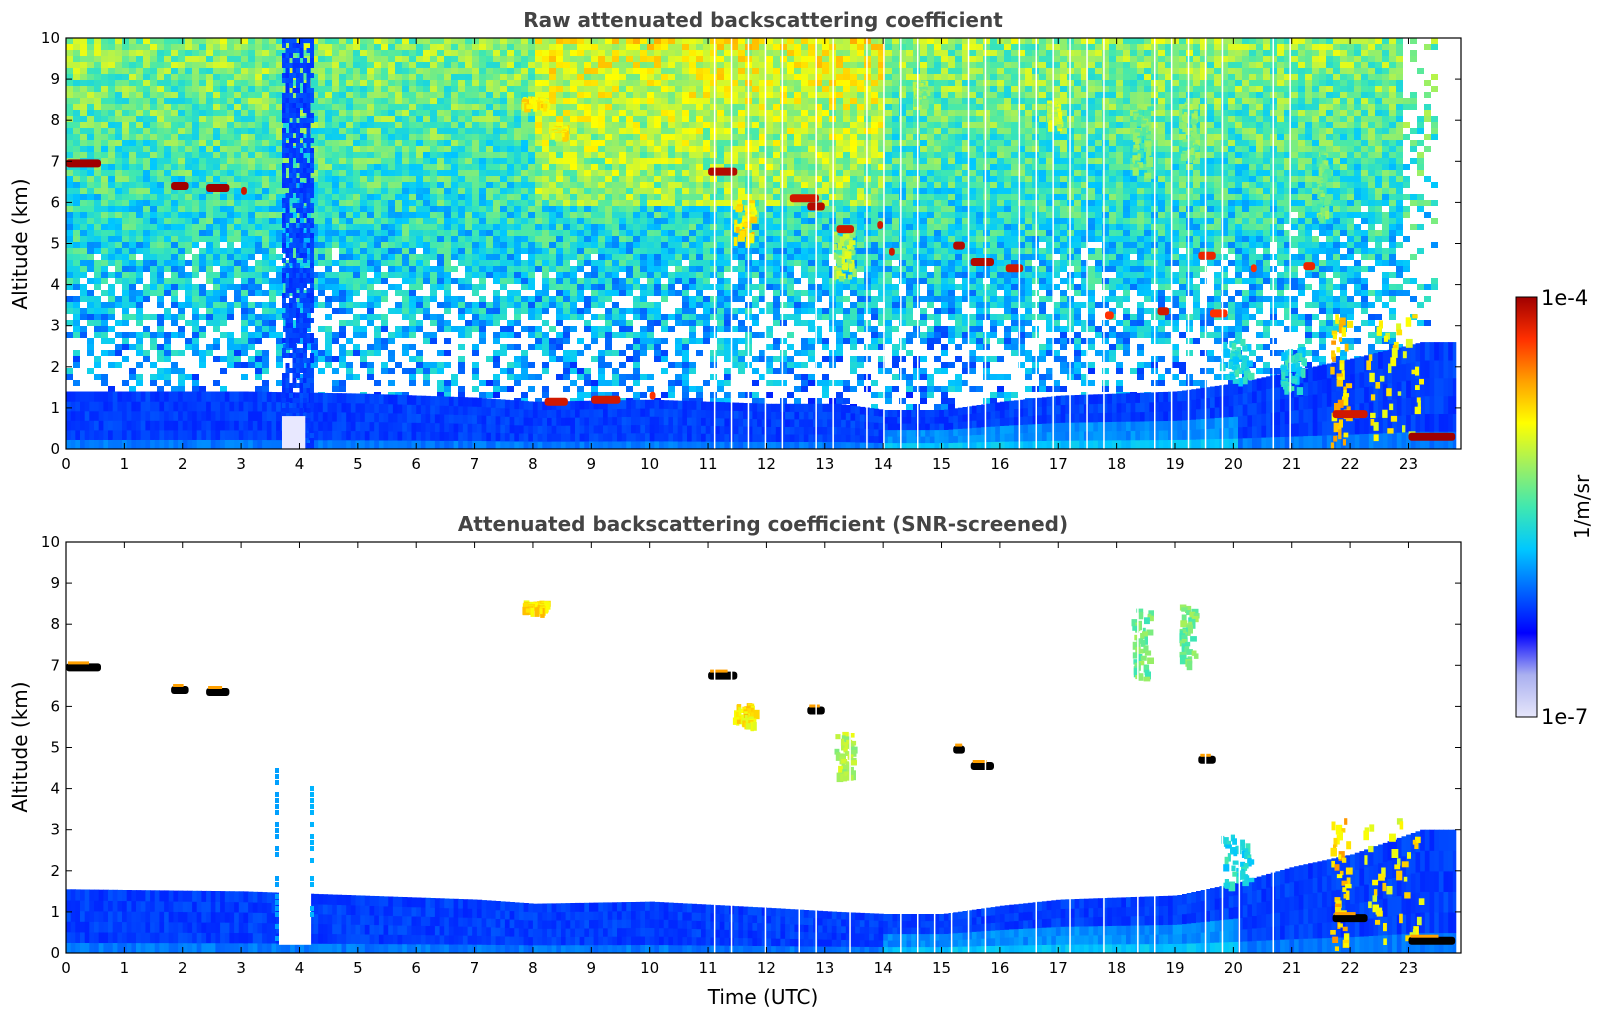 The image size is (1606, 1020). What do you see at coordinates (1291, 464) in the screenshot?
I see `raw-x-tick-label: 21` at bounding box center [1291, 464].